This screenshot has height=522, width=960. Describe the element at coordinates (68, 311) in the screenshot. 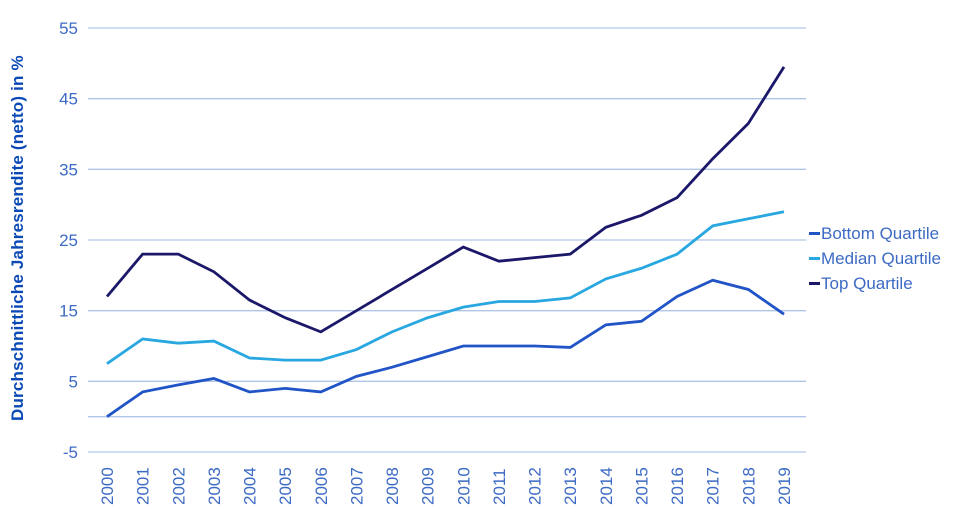

I see `y-tick-label: 15` at that location.